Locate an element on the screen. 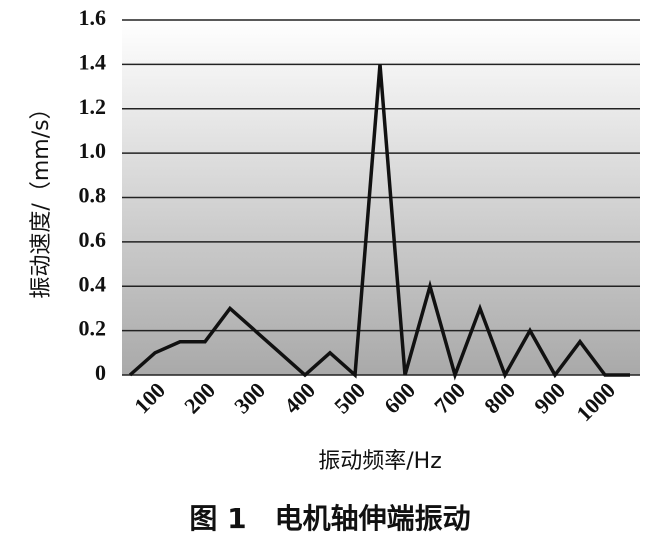 The width and height of the screenshot is (657, 540). y-tick-label: 0.6 is located at coordinates (93, 239).